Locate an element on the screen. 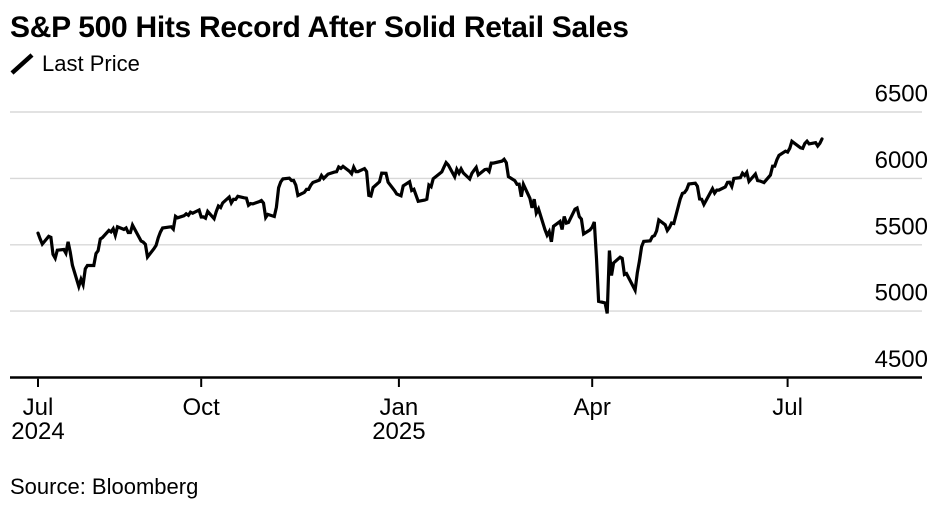 This screenshot has height=506, width=935. source-note: Source: Bloomberg is located at coordinates (104, 486).